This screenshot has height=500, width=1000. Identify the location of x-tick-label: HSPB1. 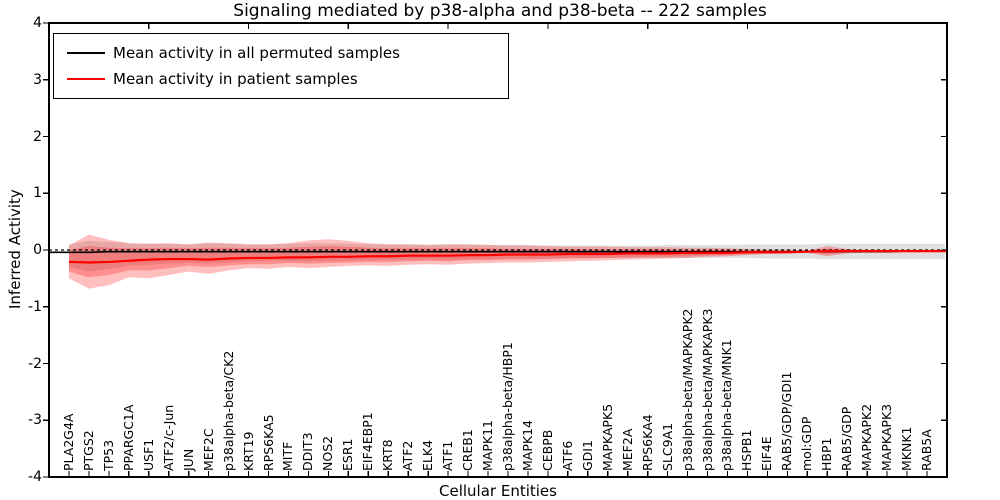
(747, 450).